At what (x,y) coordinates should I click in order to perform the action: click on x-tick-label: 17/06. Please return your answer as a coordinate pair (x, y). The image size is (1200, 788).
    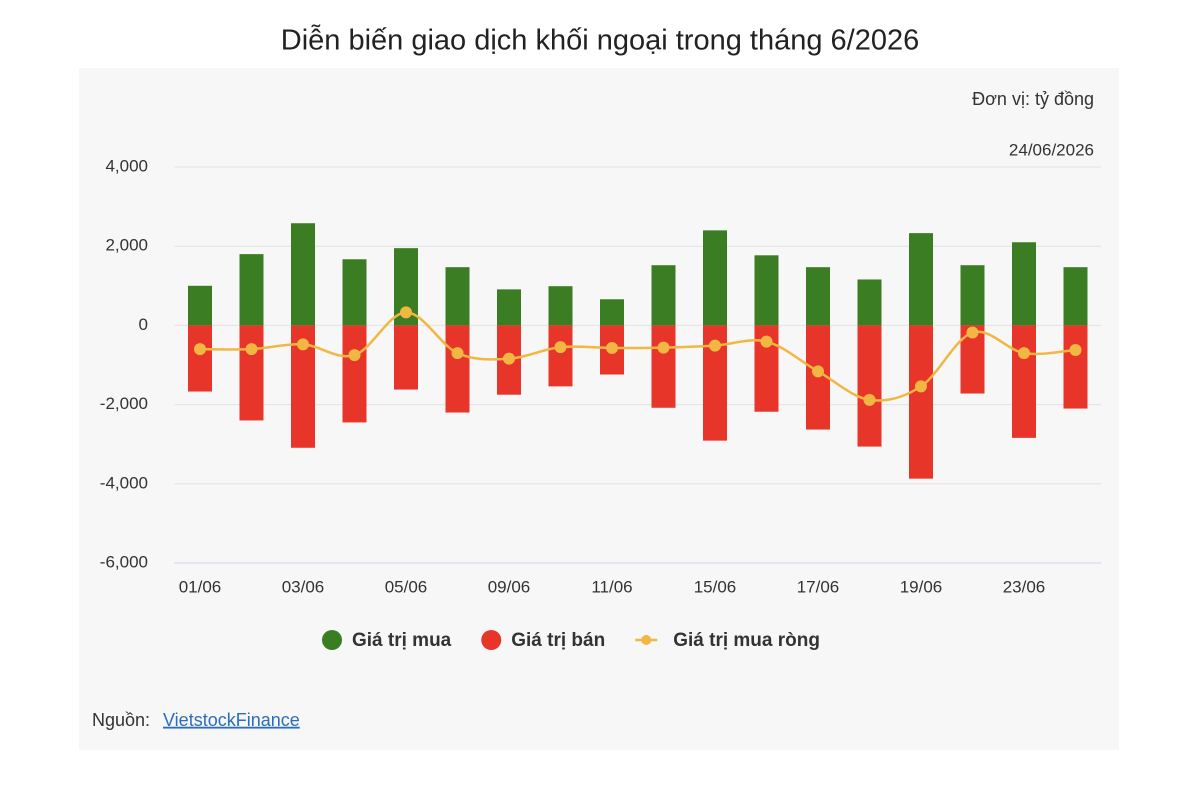
    Looking at the image, I should click on (818, 586).